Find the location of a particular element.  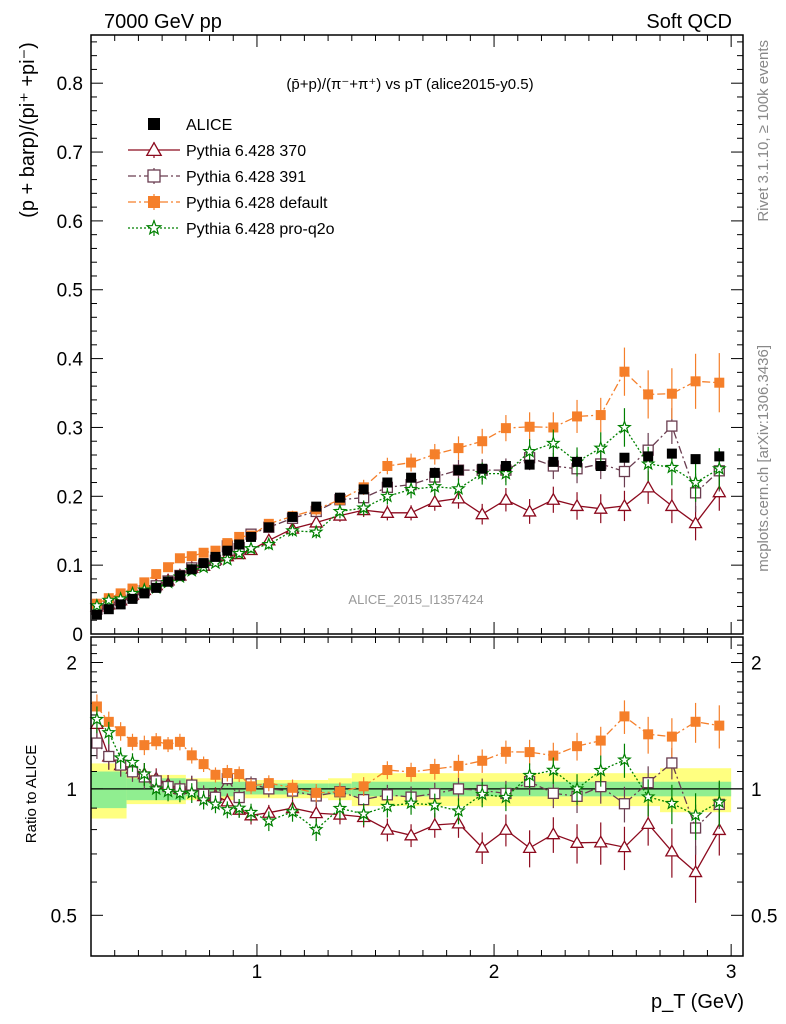

y-axis-label-ratio: Ratio to ALICE is located at coordinates (31, 794).